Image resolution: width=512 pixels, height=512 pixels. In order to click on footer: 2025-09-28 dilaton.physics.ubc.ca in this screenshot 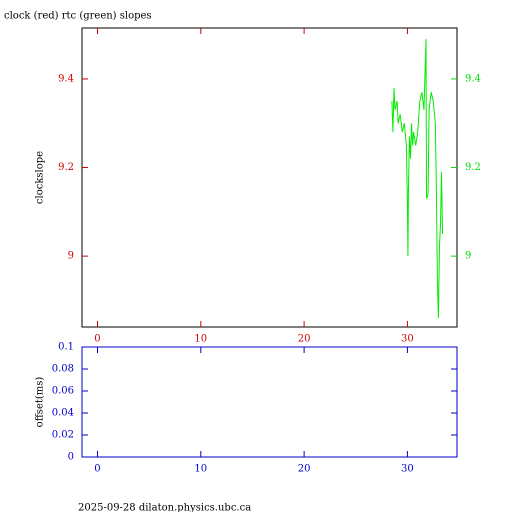, I will do `click(164, 507)`.